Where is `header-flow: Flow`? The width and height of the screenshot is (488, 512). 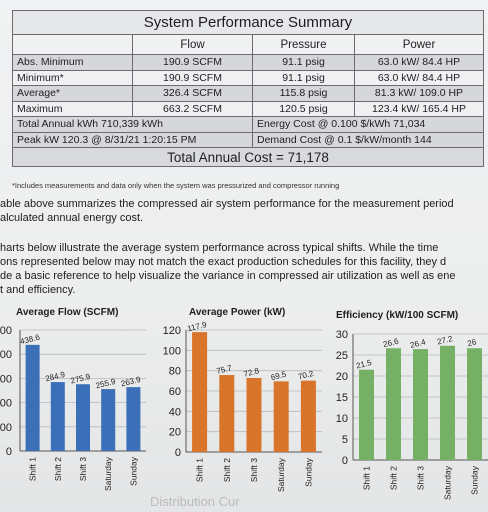
header-flow: Flow is located at coordinates (192, 44).